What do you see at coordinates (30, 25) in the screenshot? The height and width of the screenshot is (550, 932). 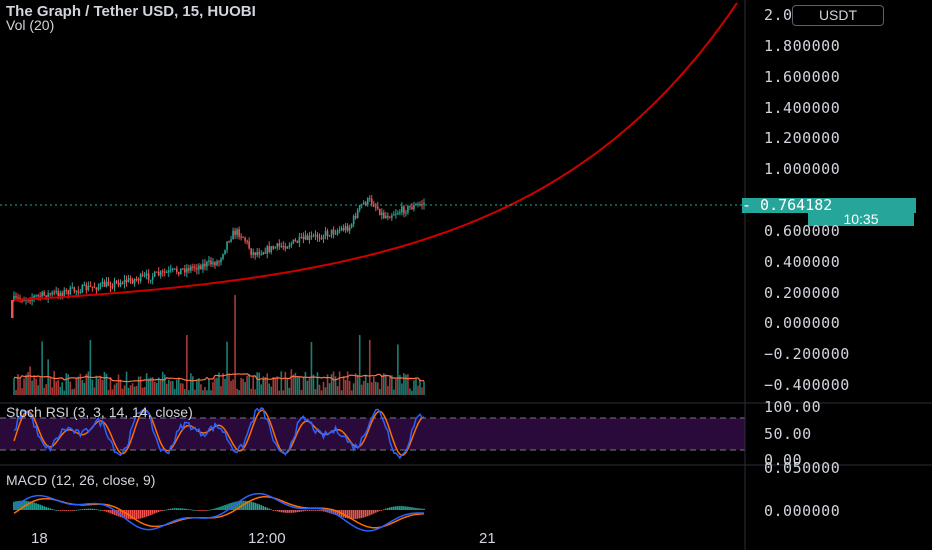 I see `volume-indicator-label: Vol (20)` at bounding box center [30, 25].